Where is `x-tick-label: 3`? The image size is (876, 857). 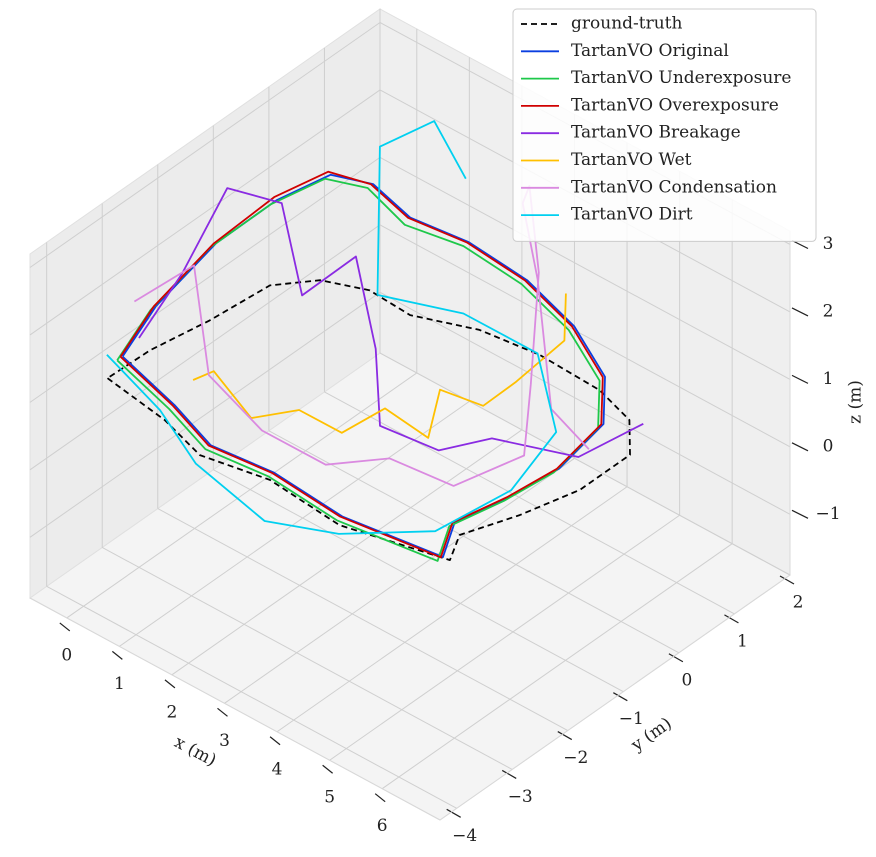 x-tick-label: 3 is located at coordinates (224, 741).